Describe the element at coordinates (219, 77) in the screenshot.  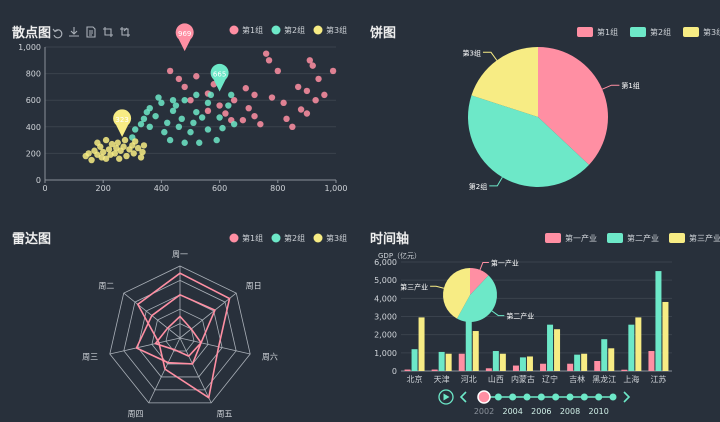
I see `max-marker: 665` at that location.